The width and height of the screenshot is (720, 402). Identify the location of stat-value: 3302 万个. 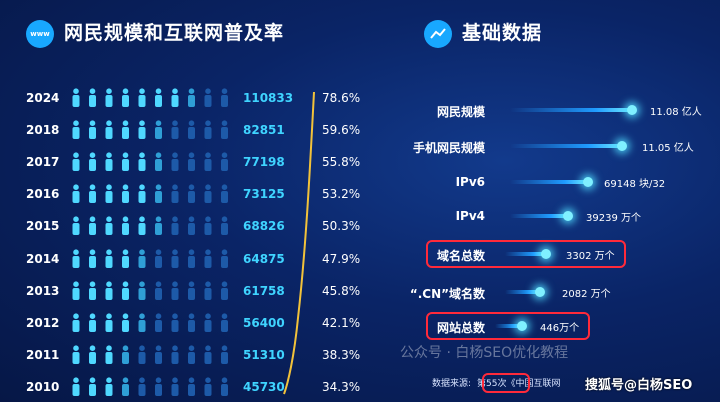
(590, 256).